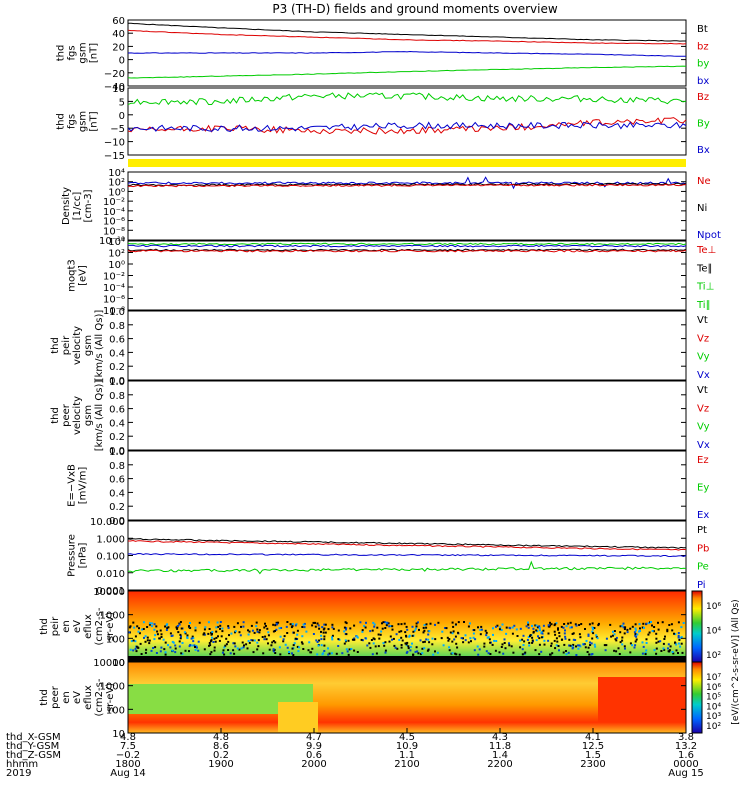 This screenshot has height=804, width=750. Describe the element at coordinates (118, 21) in the screenshot. I see `y-tick-label: 60` at that location.